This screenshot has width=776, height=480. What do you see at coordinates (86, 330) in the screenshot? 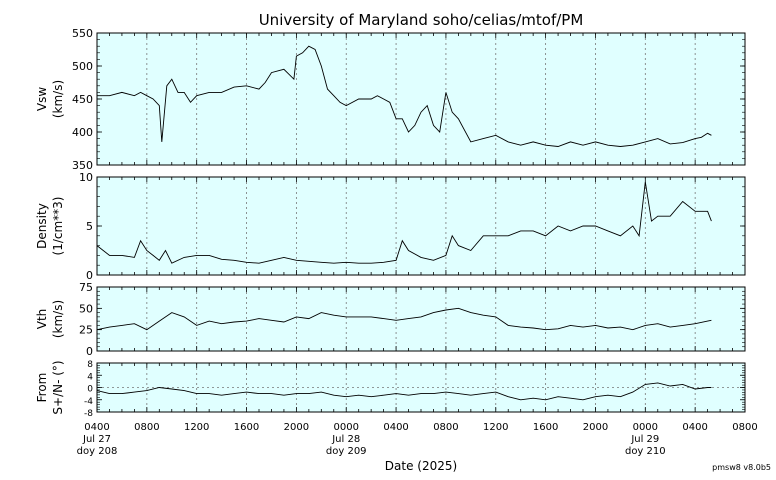
I see `y-tick-label: 25` at bounding box center [86, 330].